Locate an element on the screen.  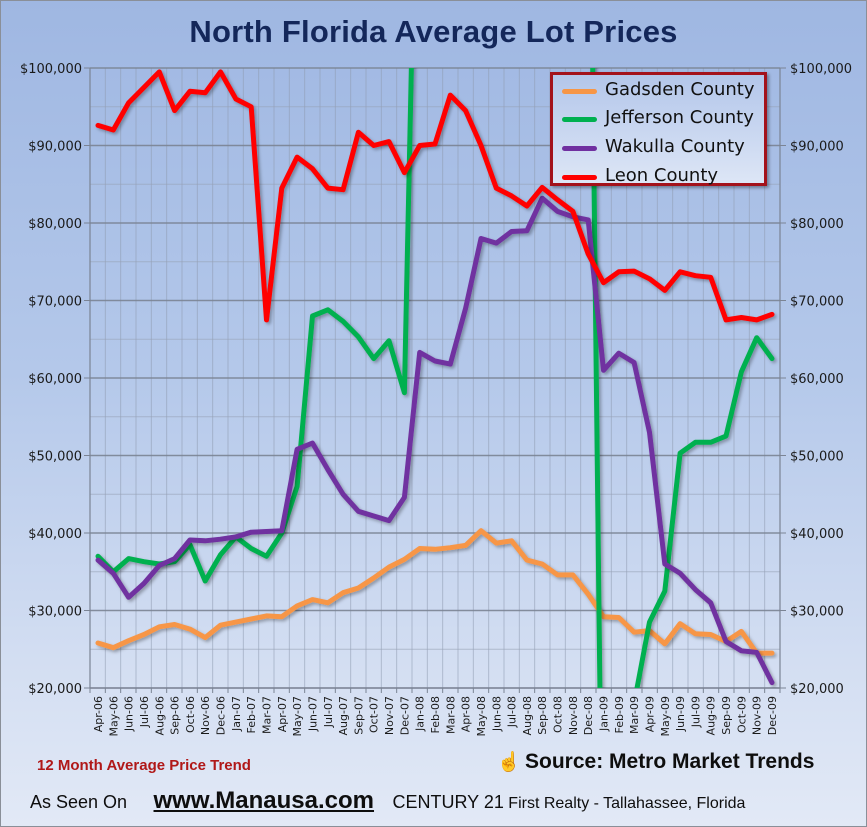
x-tick-label: Sep-09 is located at coordinates (726, 715).